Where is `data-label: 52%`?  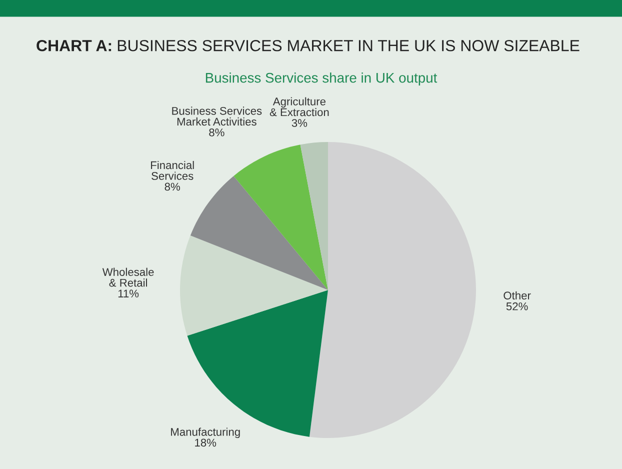 data-label: 52% is located at coordinates (517, 306).